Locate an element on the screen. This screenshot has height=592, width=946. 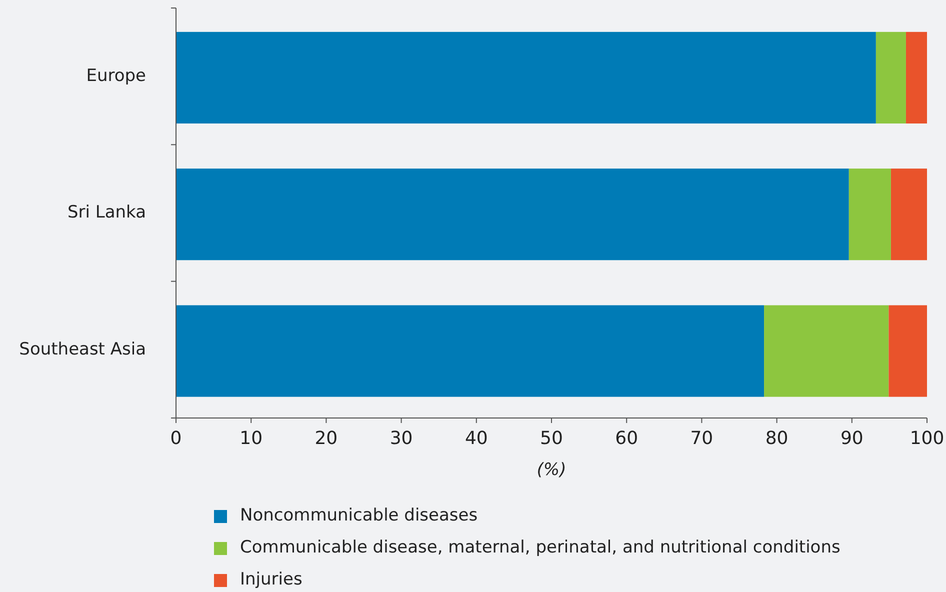
legend-label: Communicable disease, maternal, perinatal, and nutritional conditions is located at coordinates (540, 548).